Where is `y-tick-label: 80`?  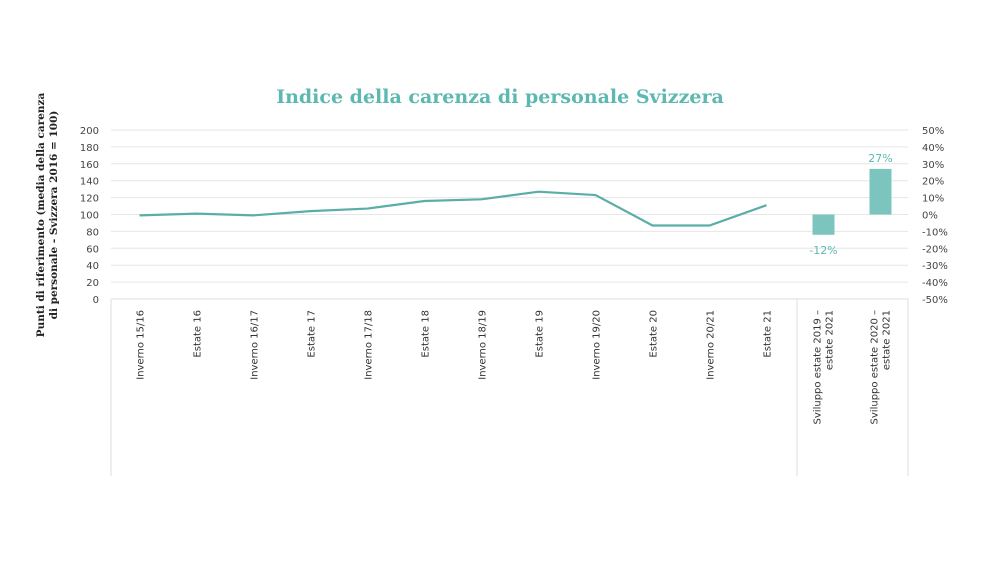 y-tick-label: 80 is located at coordinates (92, 232).